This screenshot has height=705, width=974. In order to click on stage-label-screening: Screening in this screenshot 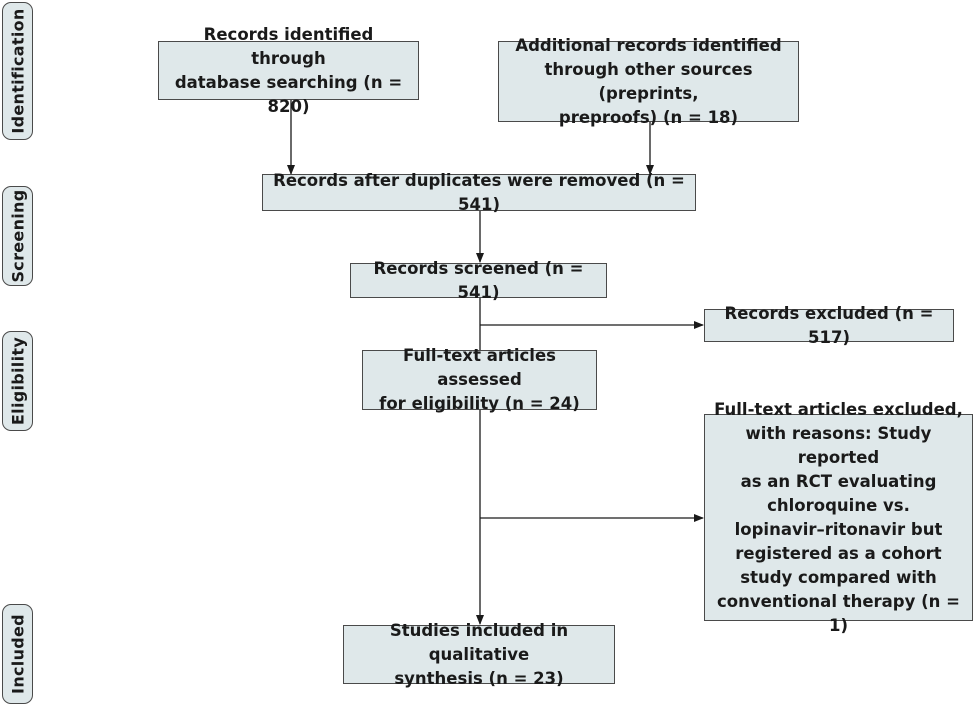, I will do `click(17, 236)`.